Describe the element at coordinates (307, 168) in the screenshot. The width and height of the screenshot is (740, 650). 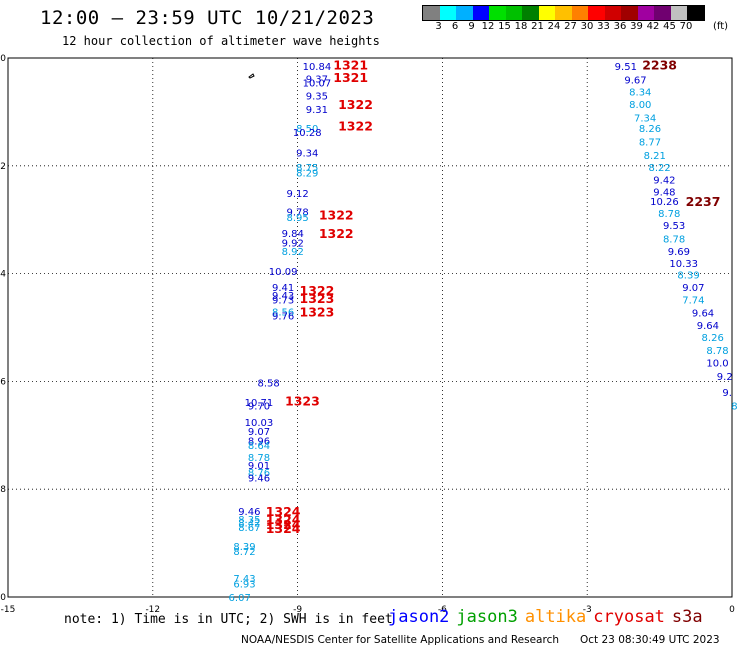
I see `swh-observation: 8.75` at that location.